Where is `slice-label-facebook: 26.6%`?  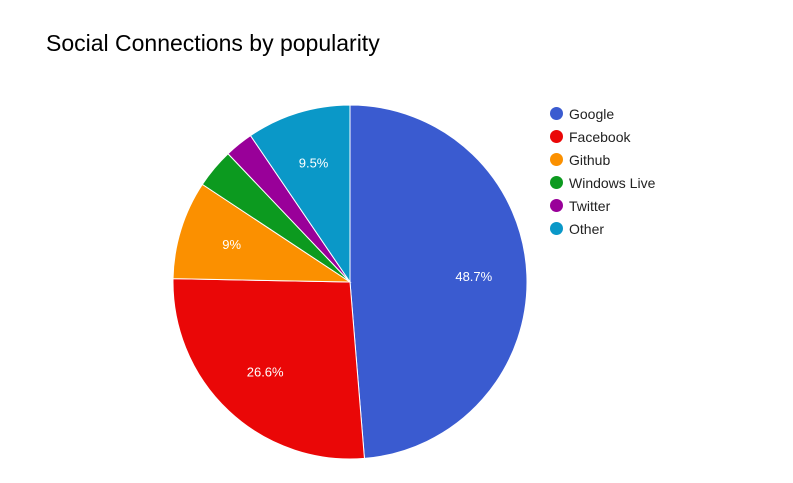
slice-label-facebook: 26.6% is located at coordinates (265, 371).